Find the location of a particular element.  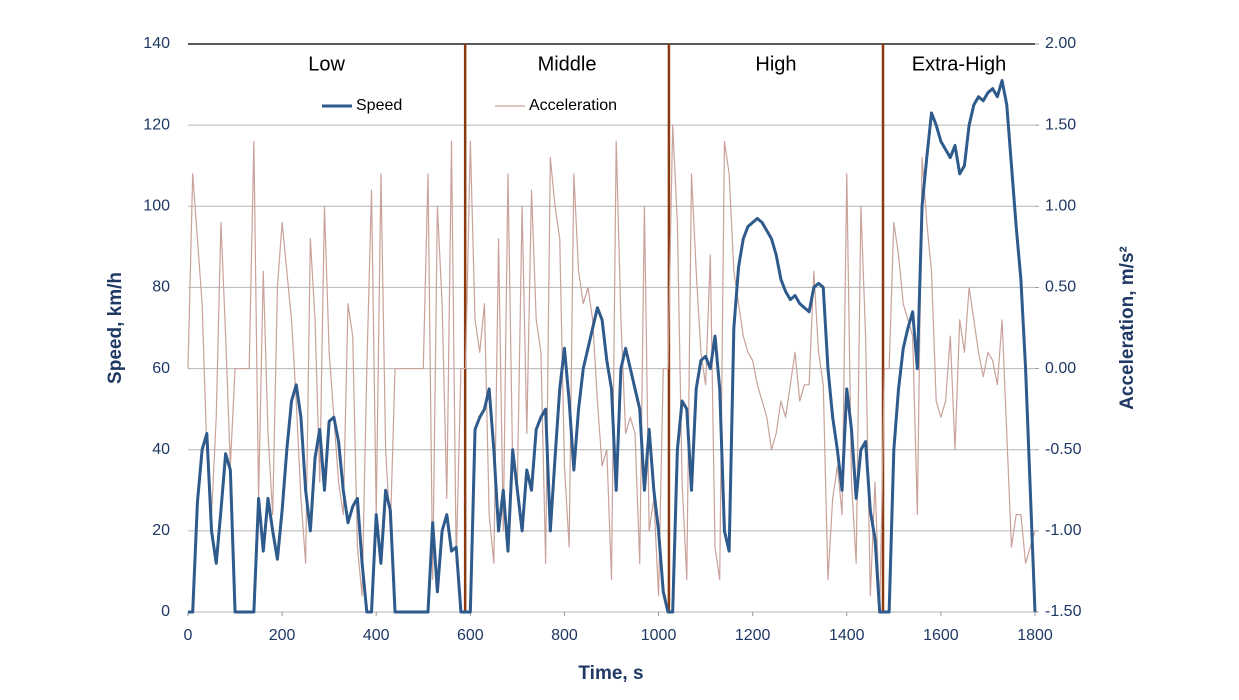

y-tick-label: 140 is located at coordinates (156, 43).